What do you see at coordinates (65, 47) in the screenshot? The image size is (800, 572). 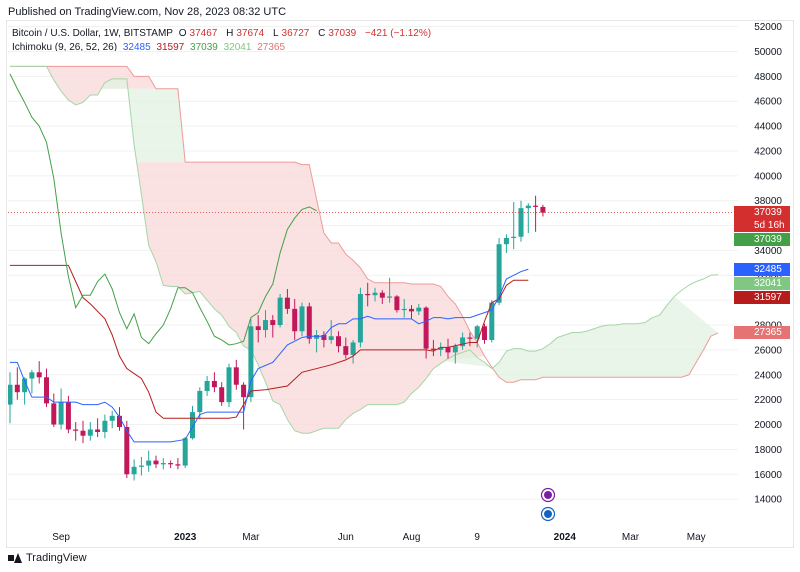 I see `indicator-title: Ichimoku (9, 26, 52, 26)` at bounding box center [65, 47].